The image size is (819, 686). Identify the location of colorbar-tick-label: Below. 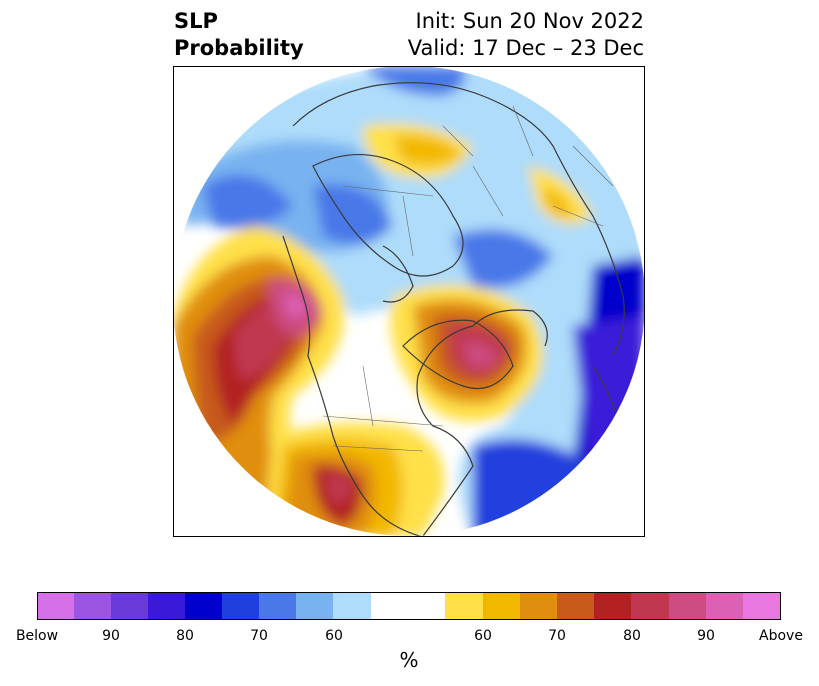
(37, 636).